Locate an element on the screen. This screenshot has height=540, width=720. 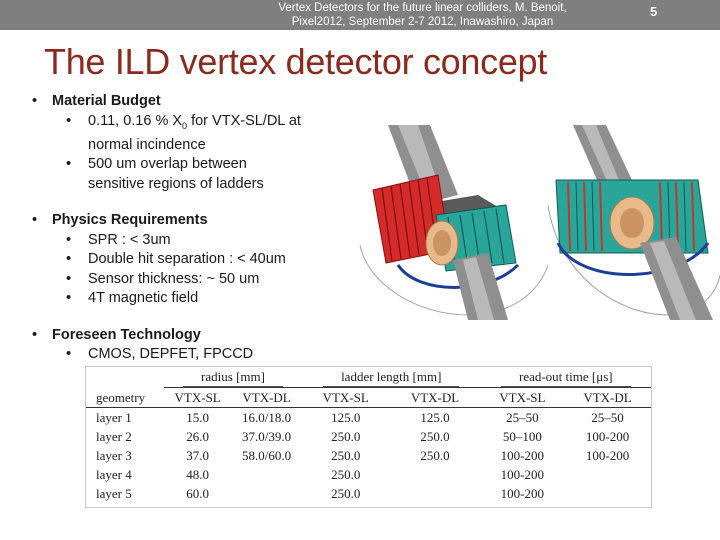
bullet-physics-requirements: Physics Requirements is located at coordinates (180, 221).